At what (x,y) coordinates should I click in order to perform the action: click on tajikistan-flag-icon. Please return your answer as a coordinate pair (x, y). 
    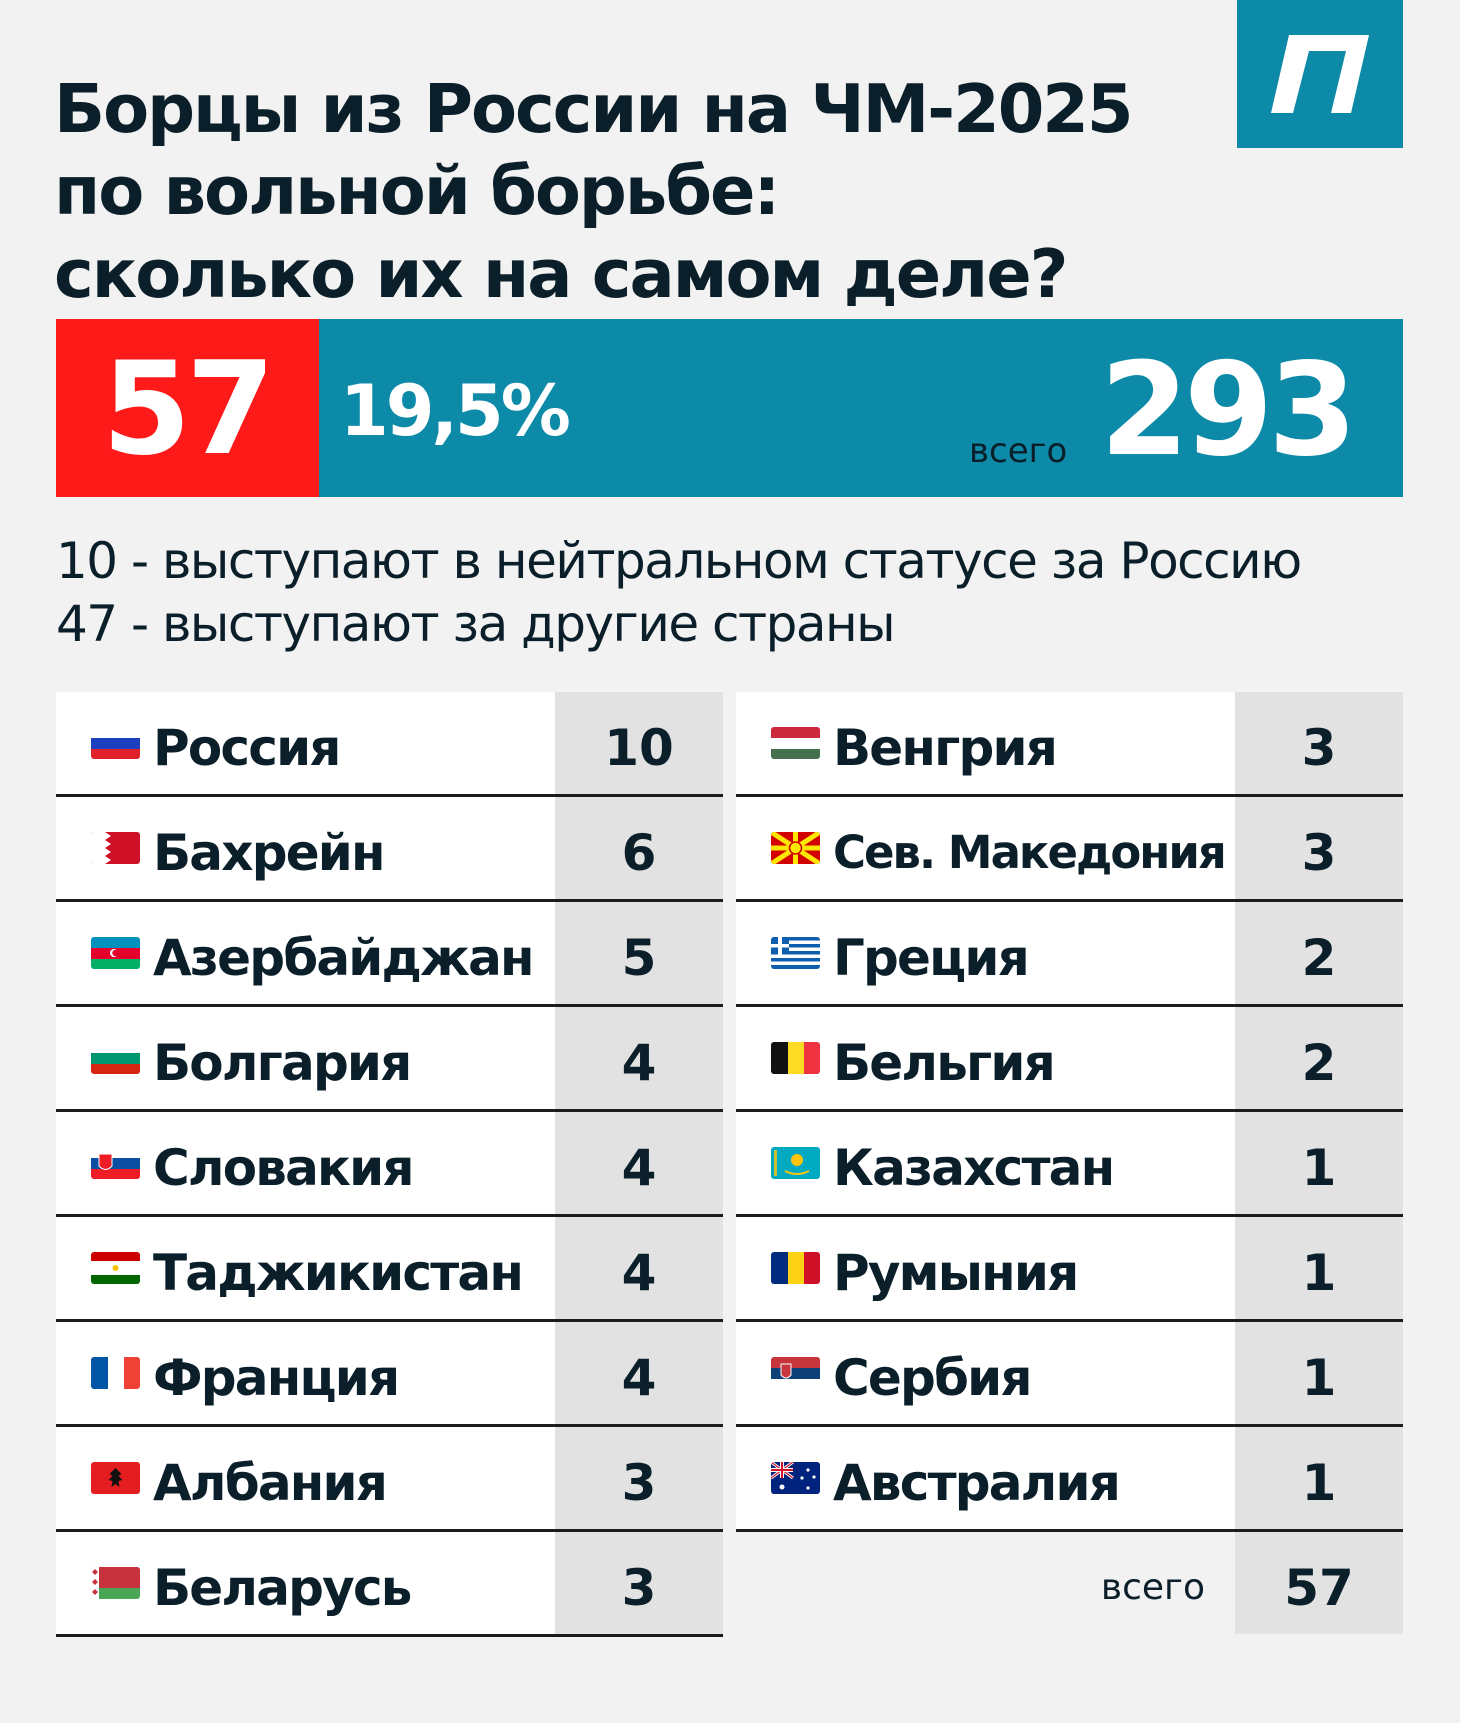
    Looking at the image, I should click on (115, 1268).